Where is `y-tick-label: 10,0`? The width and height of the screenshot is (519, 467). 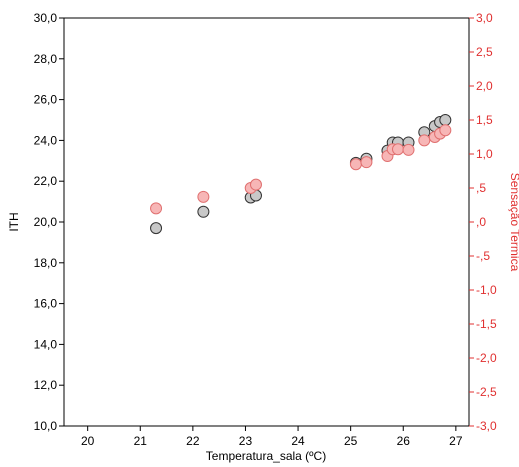
y-tick-label: 10,0 is located at coordinates (46, 426).